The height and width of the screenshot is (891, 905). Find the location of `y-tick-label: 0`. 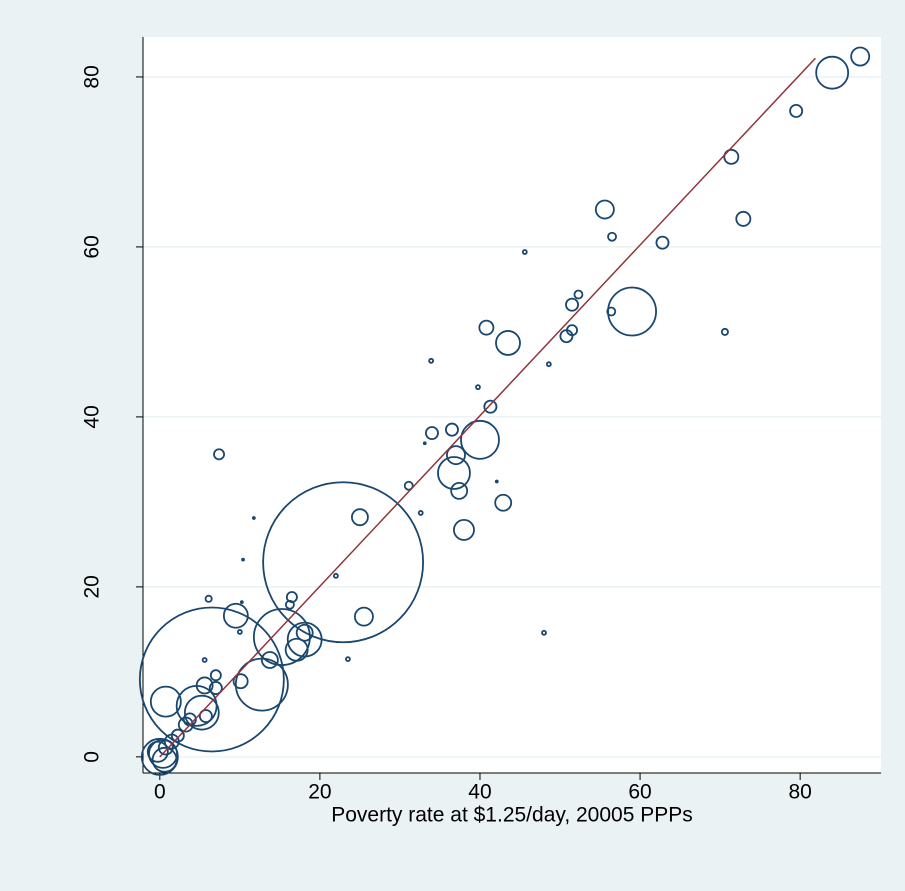

y-tick-label: 0 is located at coordinates (92, 757).